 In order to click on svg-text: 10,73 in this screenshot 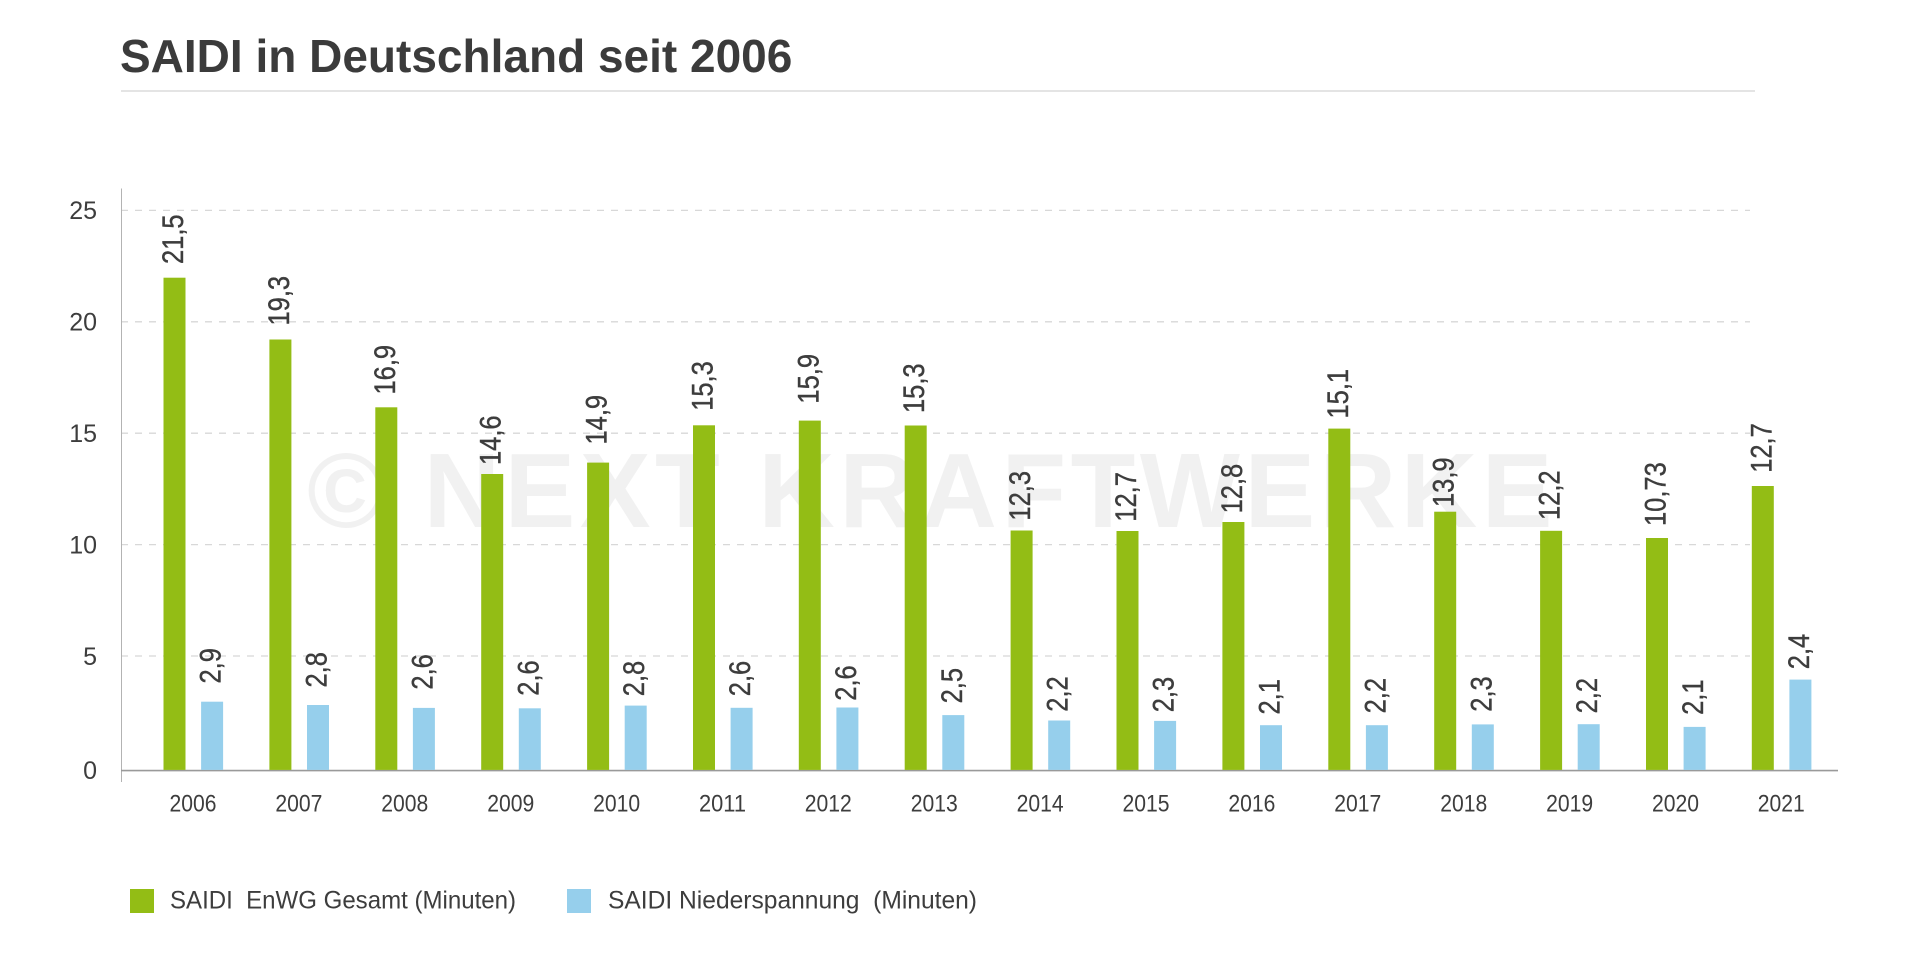, I will do `click(1655, 494)`.